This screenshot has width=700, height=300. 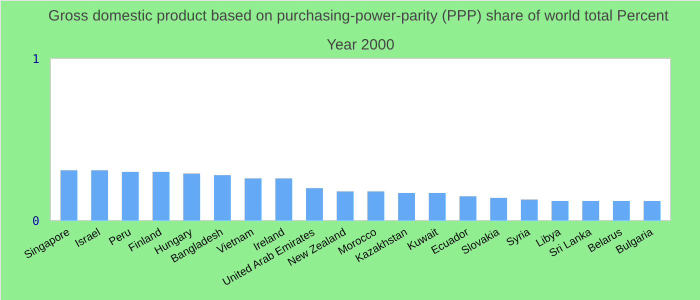 I want to click on y-tick-label: 1, so click(x=36, y=59).